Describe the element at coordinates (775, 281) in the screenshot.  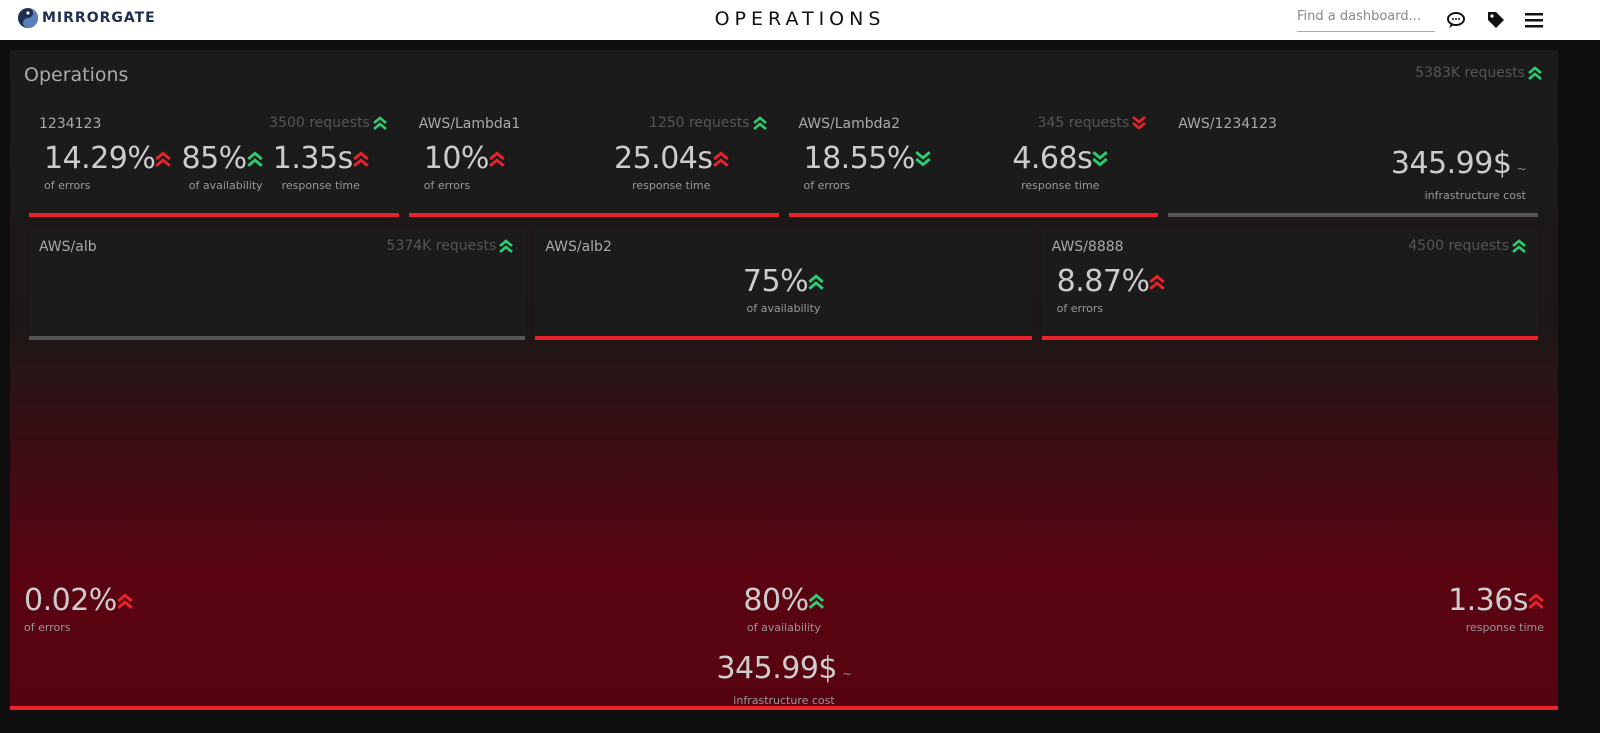
I see `value-text: 75%` at that location.